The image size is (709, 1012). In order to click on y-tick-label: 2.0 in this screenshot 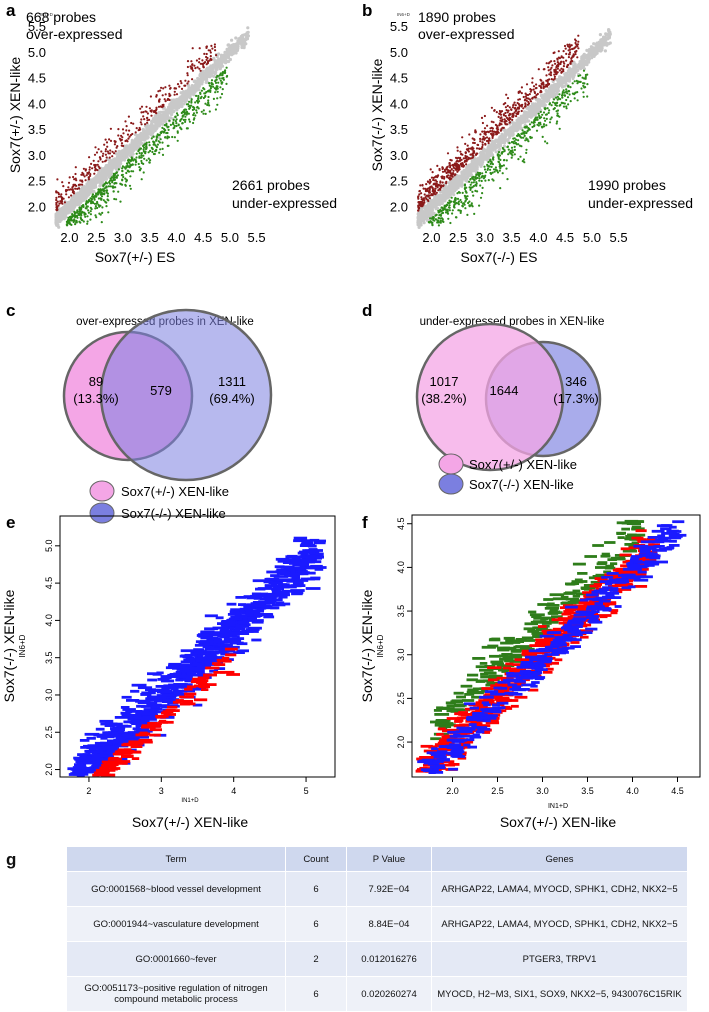, I will do `click(37, 206)`.